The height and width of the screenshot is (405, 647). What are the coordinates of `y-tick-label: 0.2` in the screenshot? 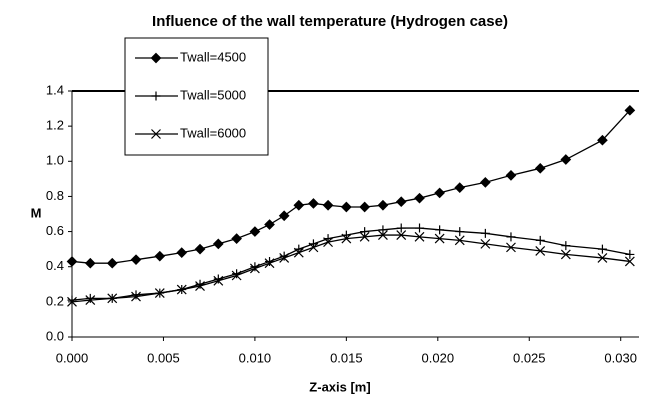 It's located at (55, 300).